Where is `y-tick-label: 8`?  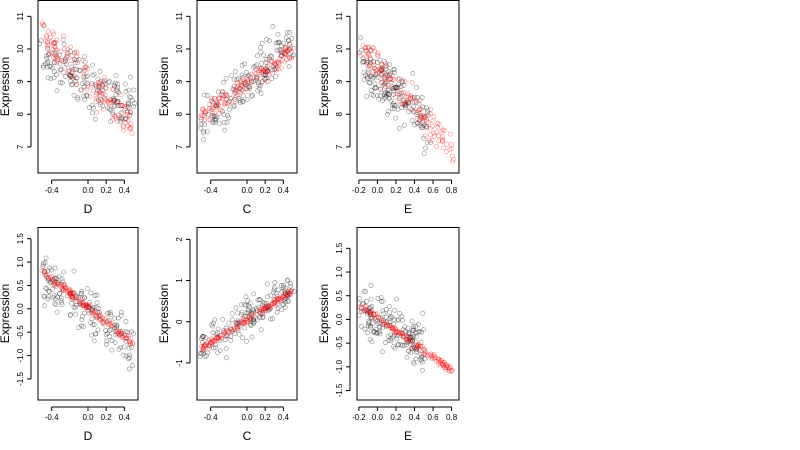
y-tick-label: 8 is located at coordinates (179, 113).